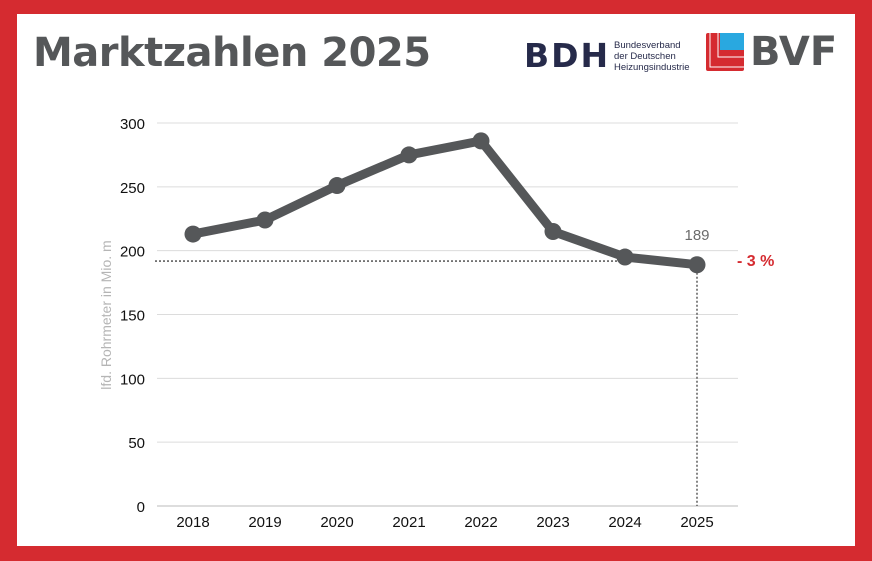  What do you see at coordinates (652, 67) in the screenshot?
I see `bdh-subtitle-line: Heizungsindustrie` at bounding box center [652, 67].